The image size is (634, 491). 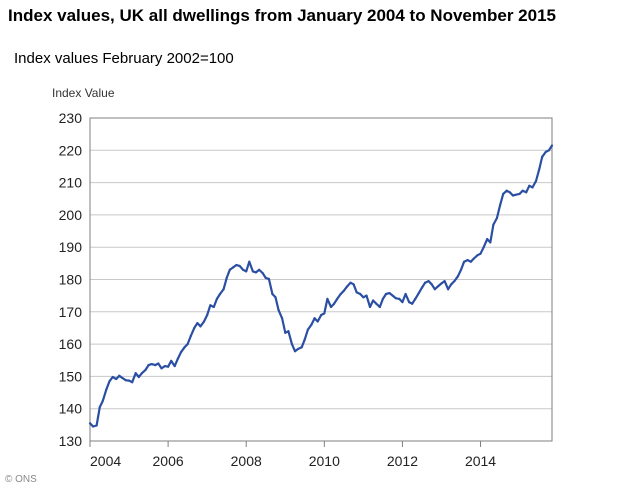 I want to click on y-tick-label: 130, so click(x=71, y=441).